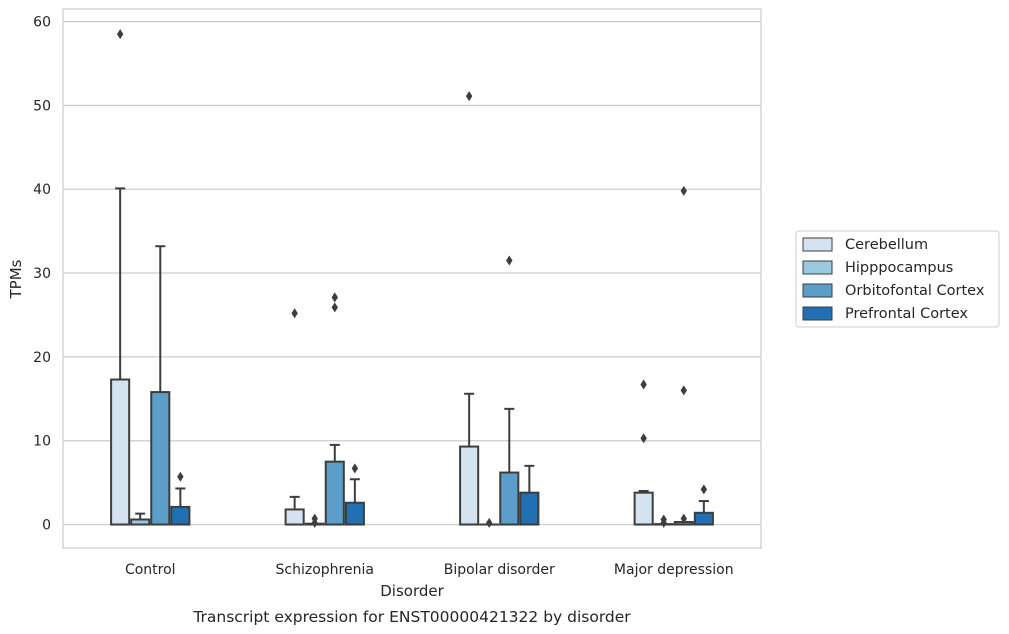 Image resolution: width=1009 pixels, height=634 pixels. What do you see at coordinates (42, 190) in the screenshot?
I see `y-tick-label: 40` at bounding box center [42, 190].